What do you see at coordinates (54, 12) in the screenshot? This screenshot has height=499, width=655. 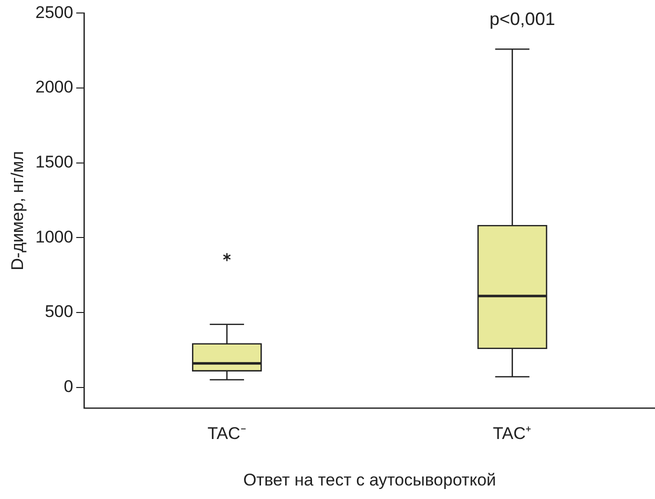 I see `y-tick-label: 2500` at bounding box center [54, 12].